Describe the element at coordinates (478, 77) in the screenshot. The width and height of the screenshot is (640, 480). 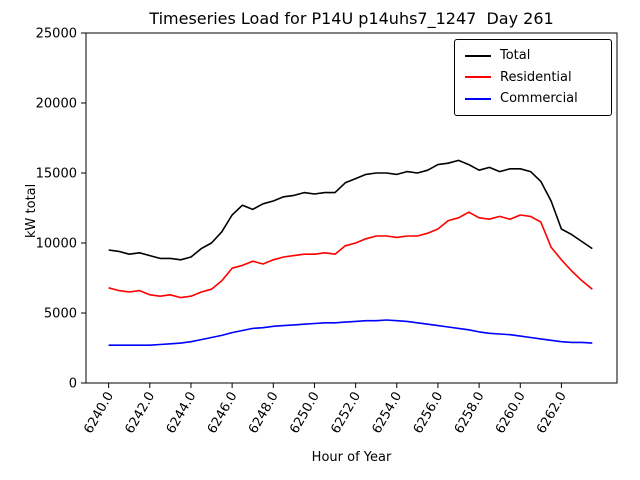
I see `legend-line-swatch-residential` at that location.